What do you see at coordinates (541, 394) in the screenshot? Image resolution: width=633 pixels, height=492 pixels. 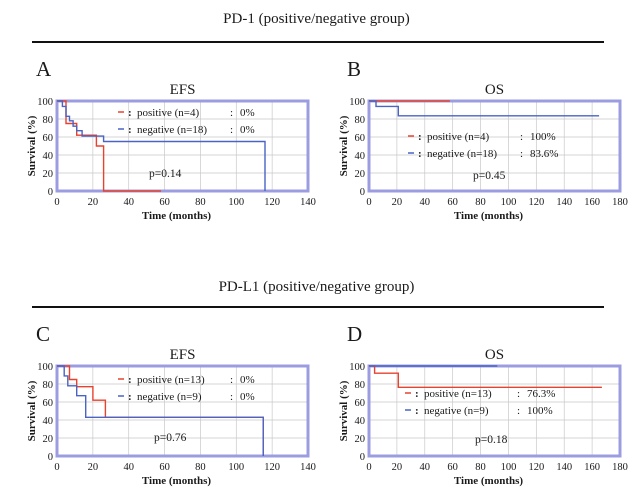 I see `legend-stat: 76.3%` at bounding box center [541, 394].